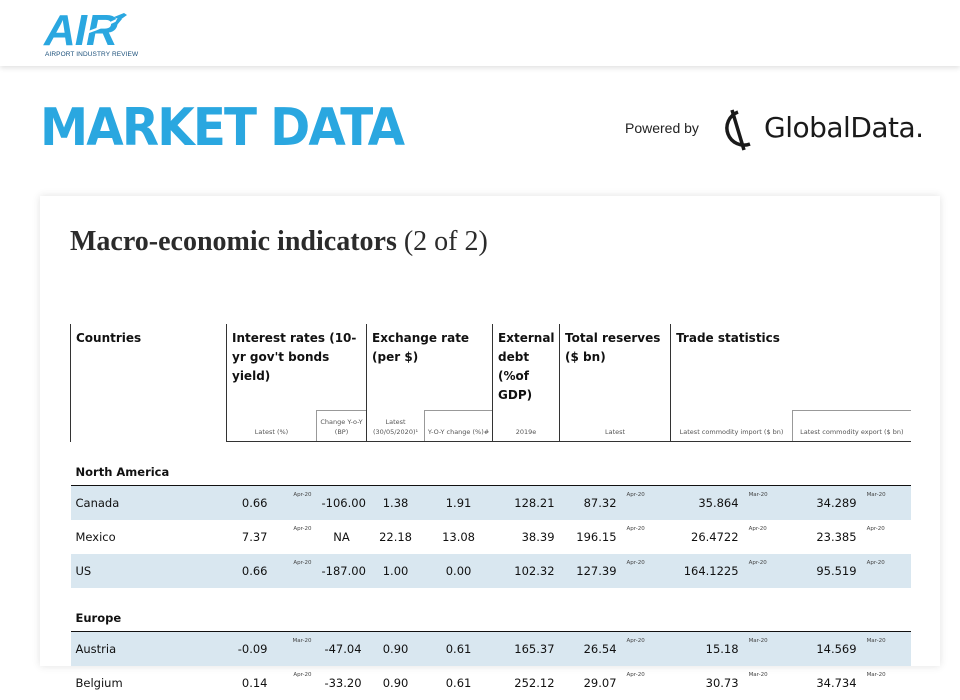  Describe the element at coordinates (707, 502) in the screenshot. I see `import-cell: 35.864` at that location.